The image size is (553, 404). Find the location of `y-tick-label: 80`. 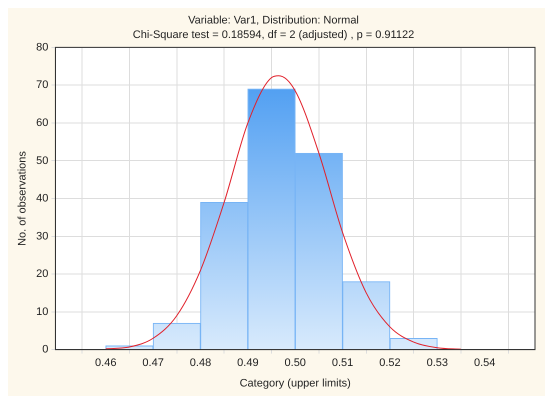

y-tick-label: 80 is located at coordinates (42, 47).